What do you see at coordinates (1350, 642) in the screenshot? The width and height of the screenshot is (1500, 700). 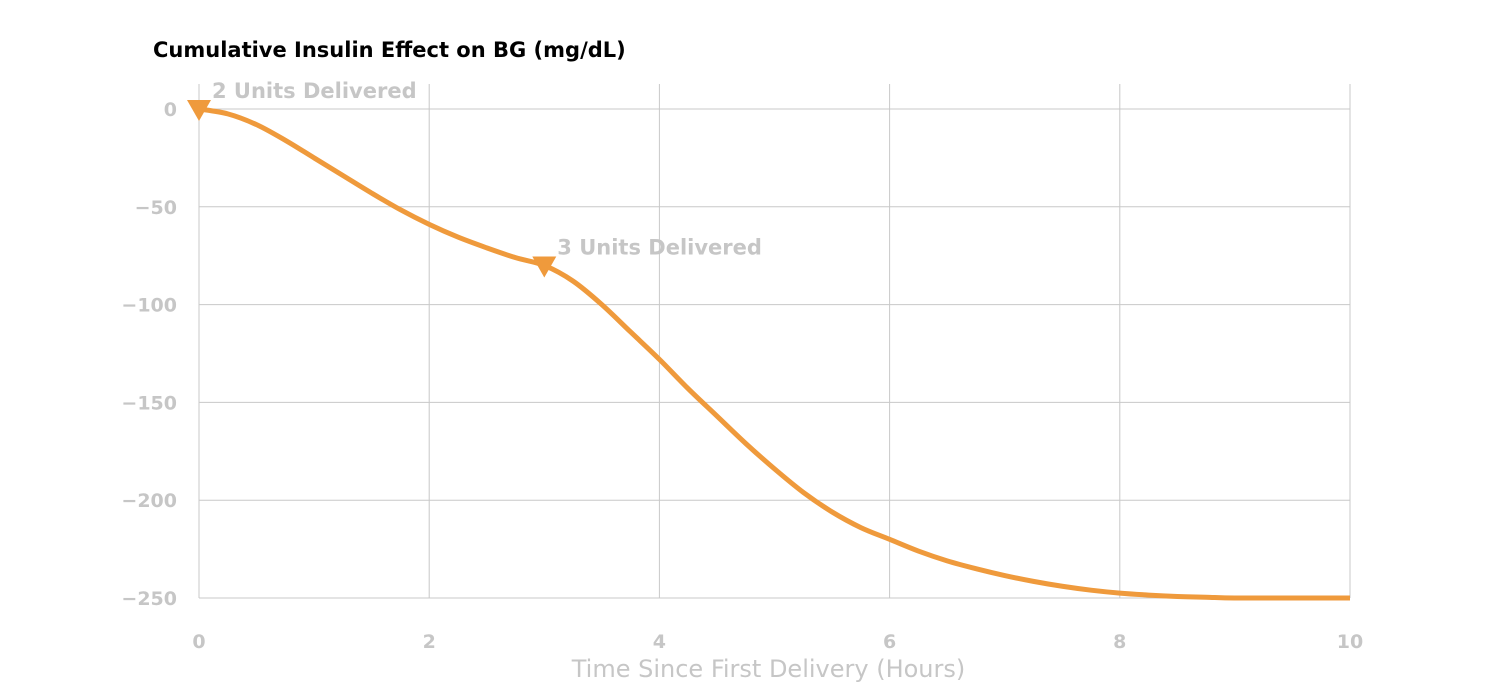 I see `x-tick-label: 10` at bounding box center [1350, 642].